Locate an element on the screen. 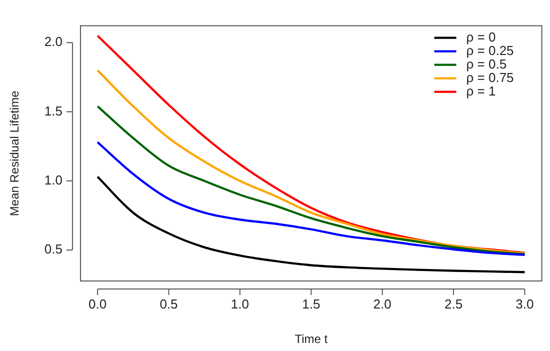 This screenshot has height=351, width=550. y-tick-label: 0.5 is located at coordinates (53, 249).